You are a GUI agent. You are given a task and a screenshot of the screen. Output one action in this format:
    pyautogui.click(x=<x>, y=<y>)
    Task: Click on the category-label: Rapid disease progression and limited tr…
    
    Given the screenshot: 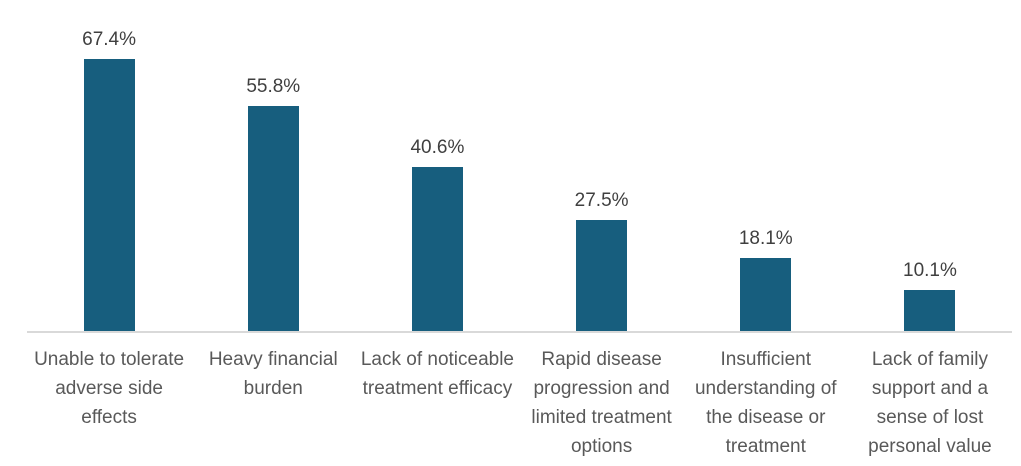 What is the action you would take?
    pyautogui.click(x=601, y=403)
    